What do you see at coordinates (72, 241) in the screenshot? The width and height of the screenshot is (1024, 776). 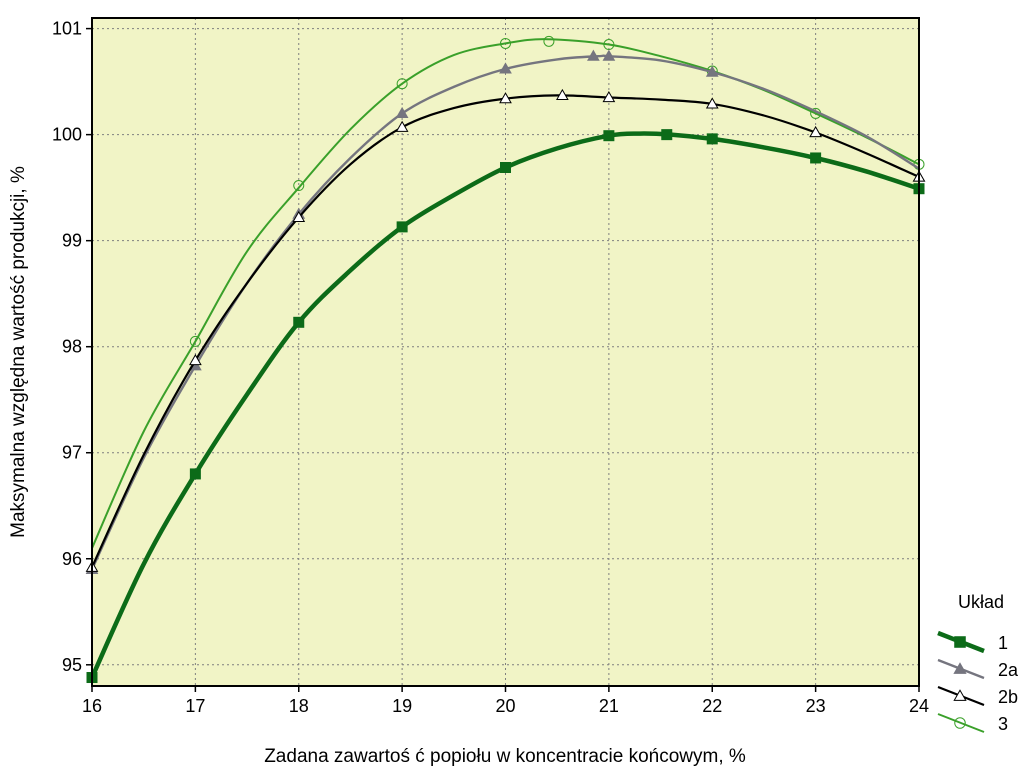 I see `y-tick-label: 99` at bounding box center [72, 241].